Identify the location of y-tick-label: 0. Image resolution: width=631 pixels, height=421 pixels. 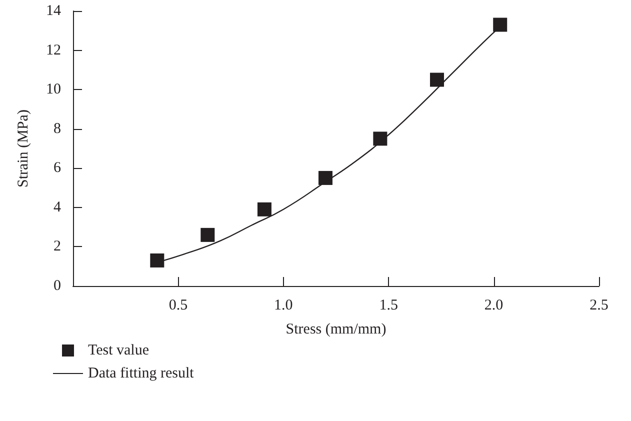
(57, 286).